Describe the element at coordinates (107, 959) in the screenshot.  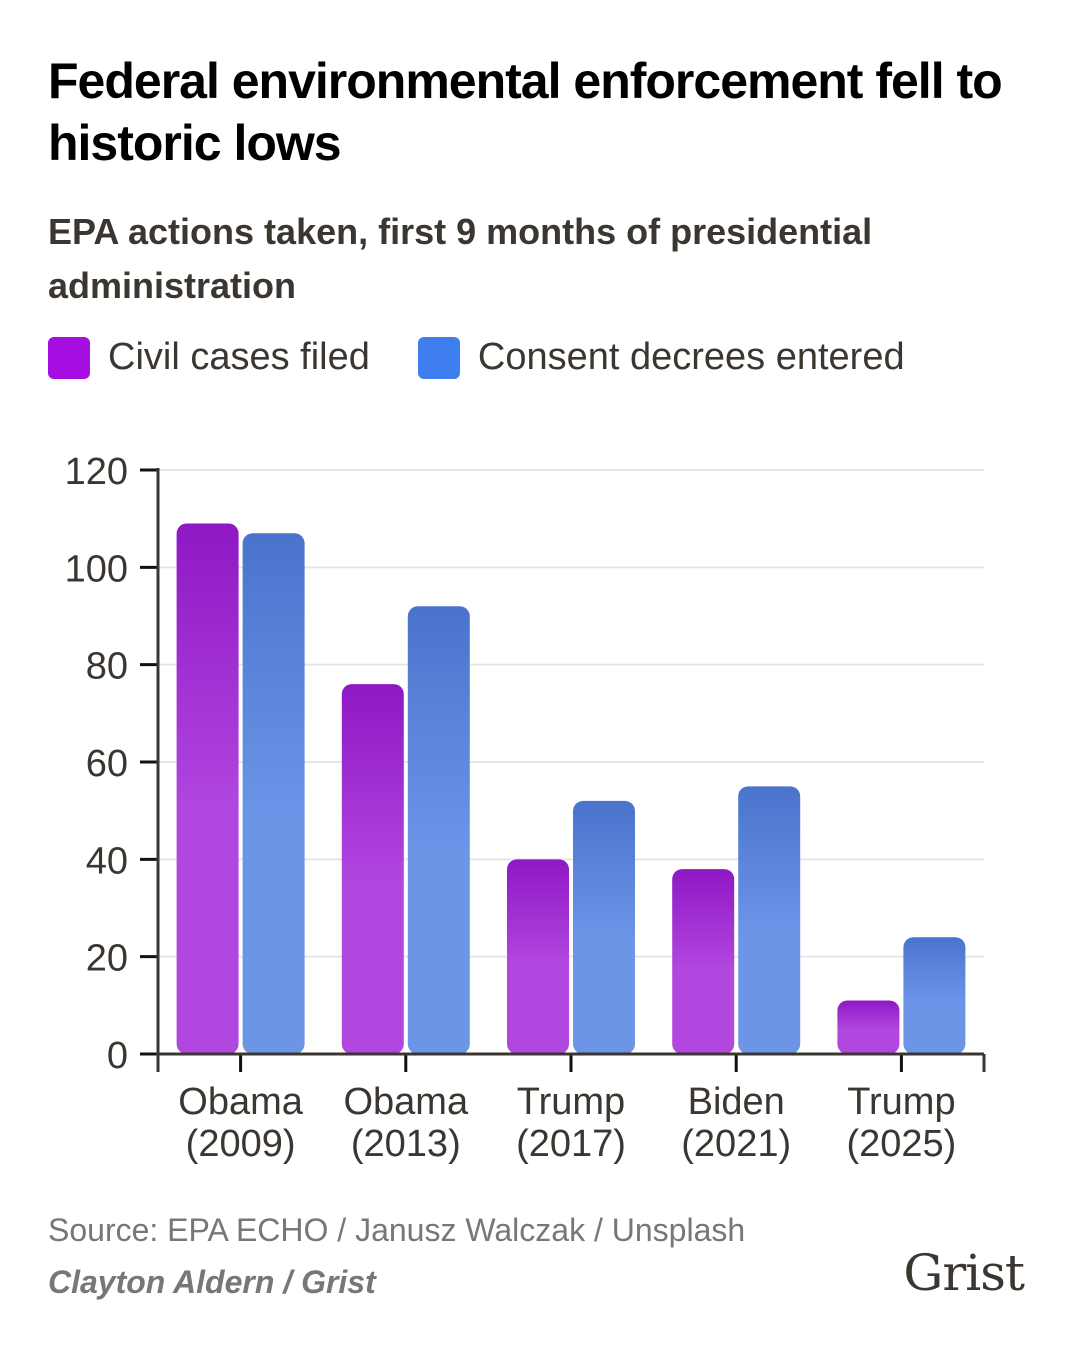
I see `y-tick-label-20: 20` at that location.